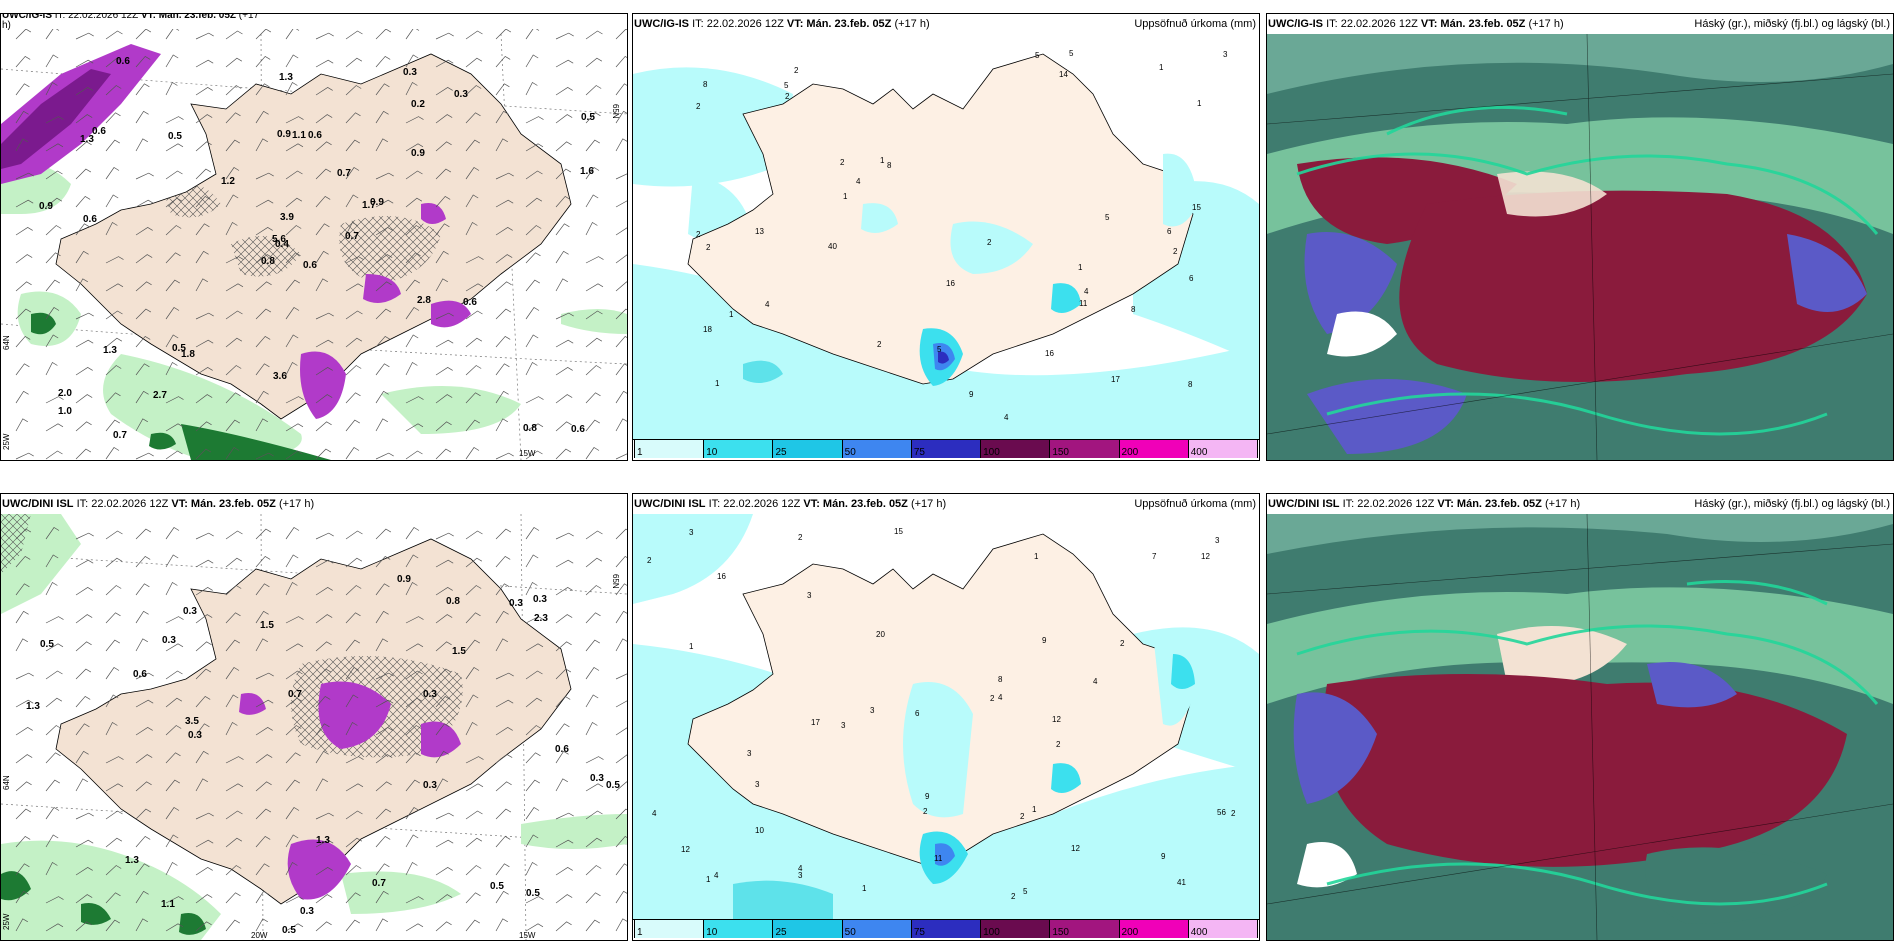  I want to click on precip-value-label: 1.1, so click(299, 135).